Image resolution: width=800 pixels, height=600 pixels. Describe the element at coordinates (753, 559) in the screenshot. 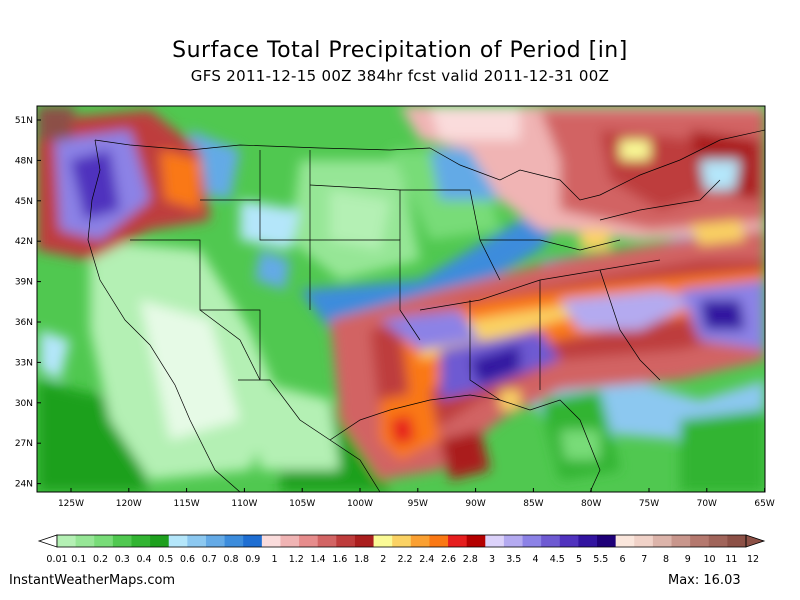

I see `colorbar-label: 12` at that location.